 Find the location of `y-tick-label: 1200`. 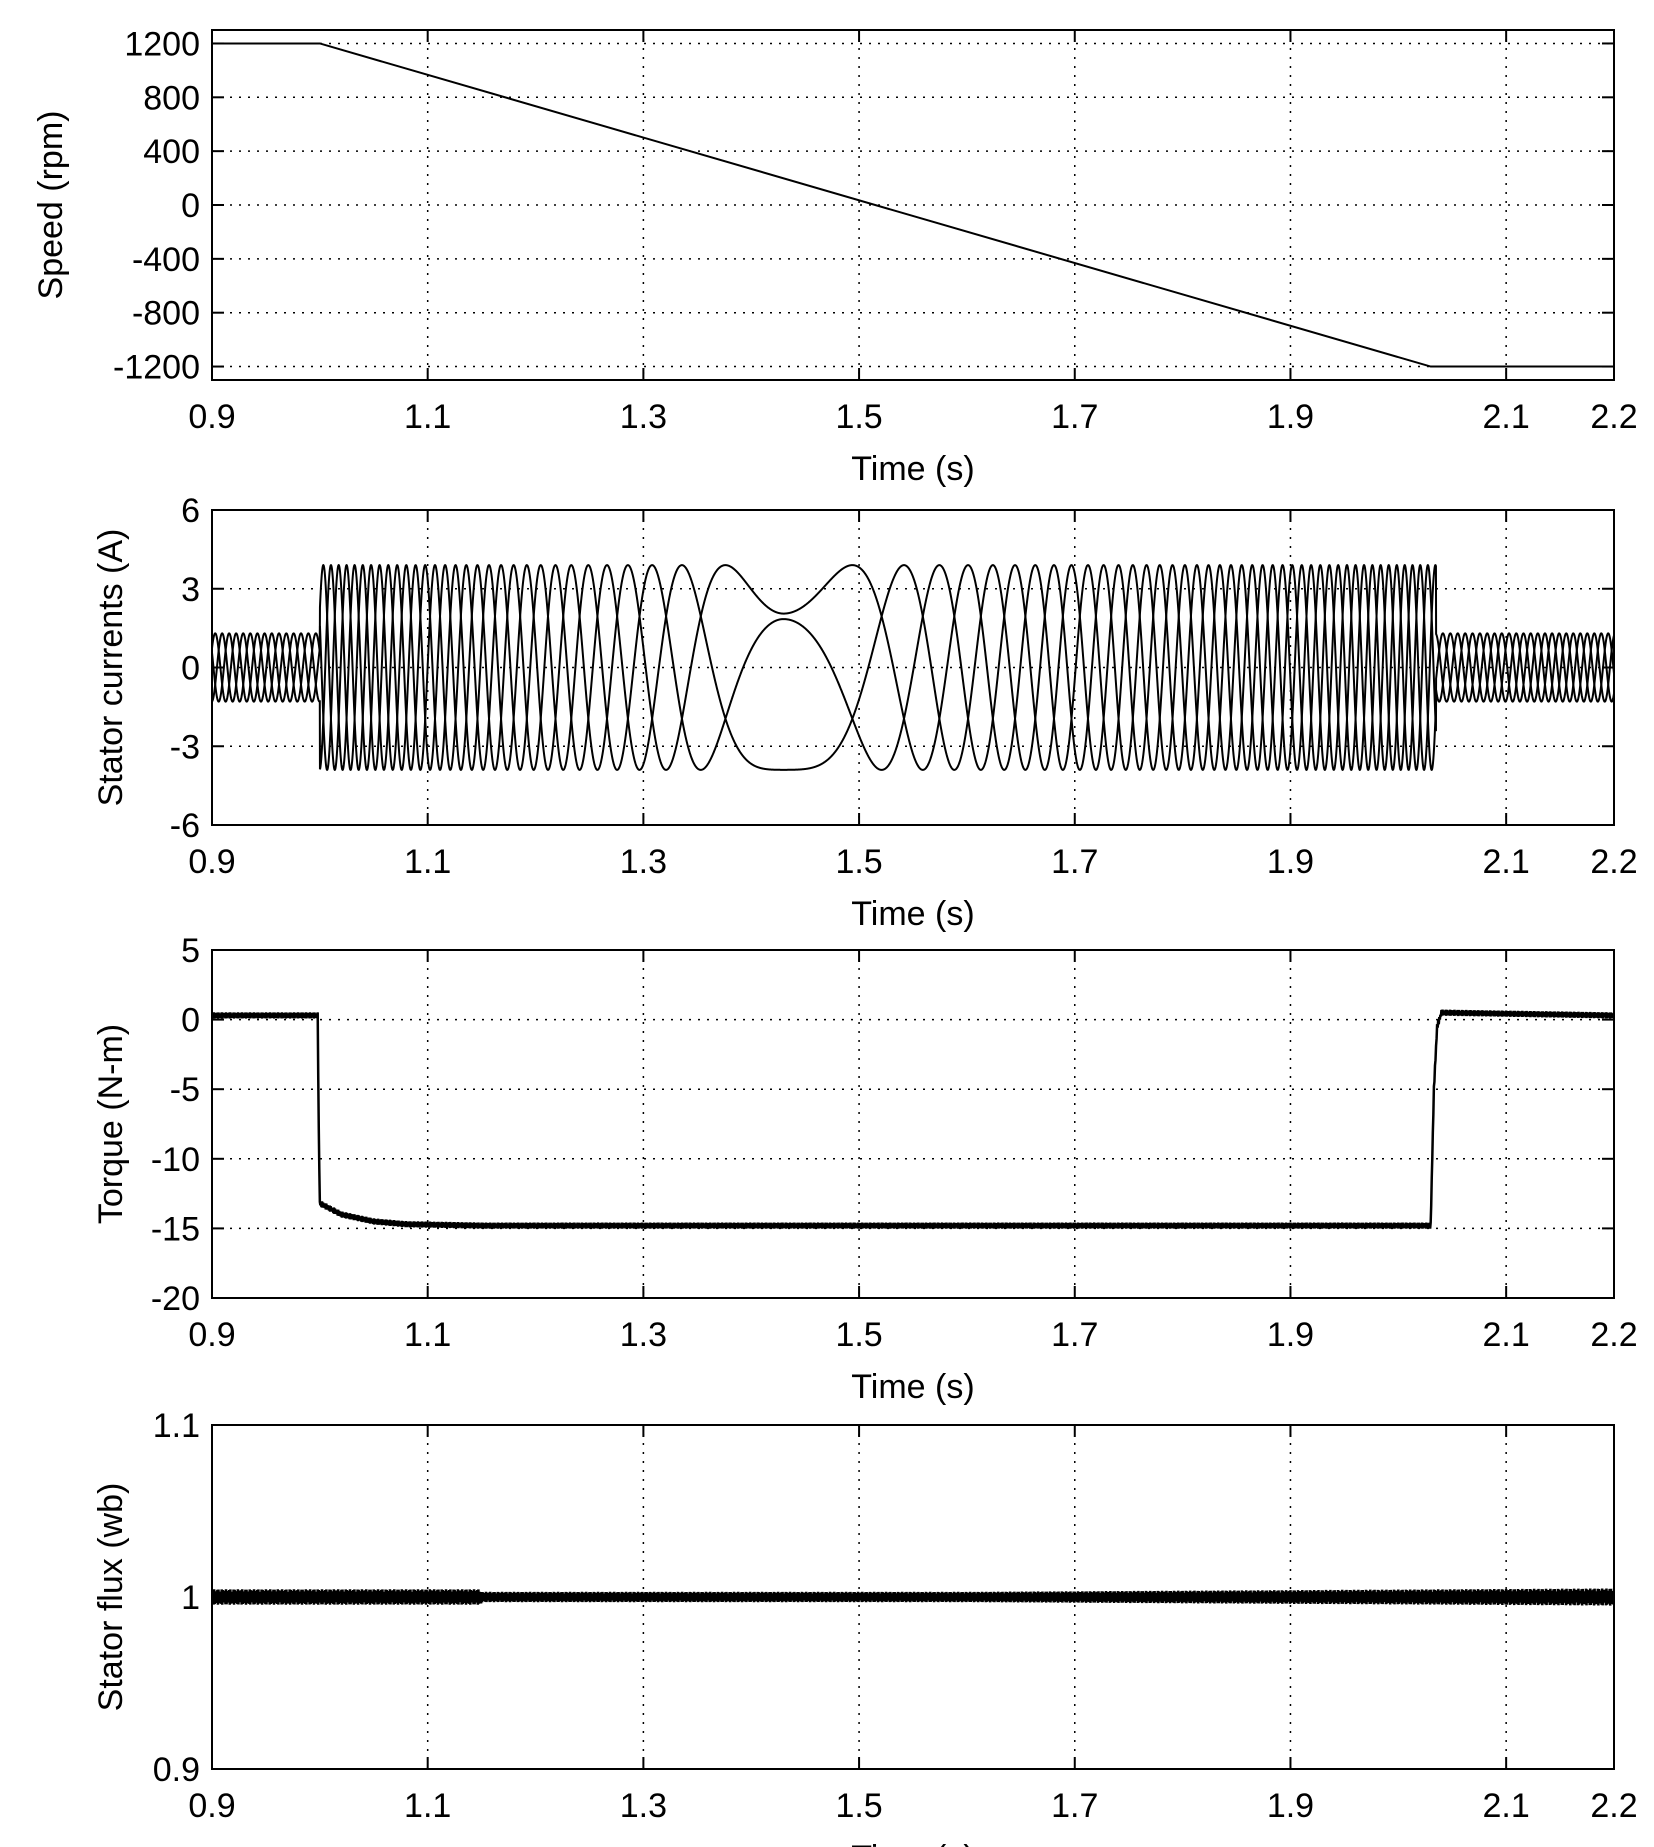

y-tick-label: 1200 is located at coordinates (162, 44).